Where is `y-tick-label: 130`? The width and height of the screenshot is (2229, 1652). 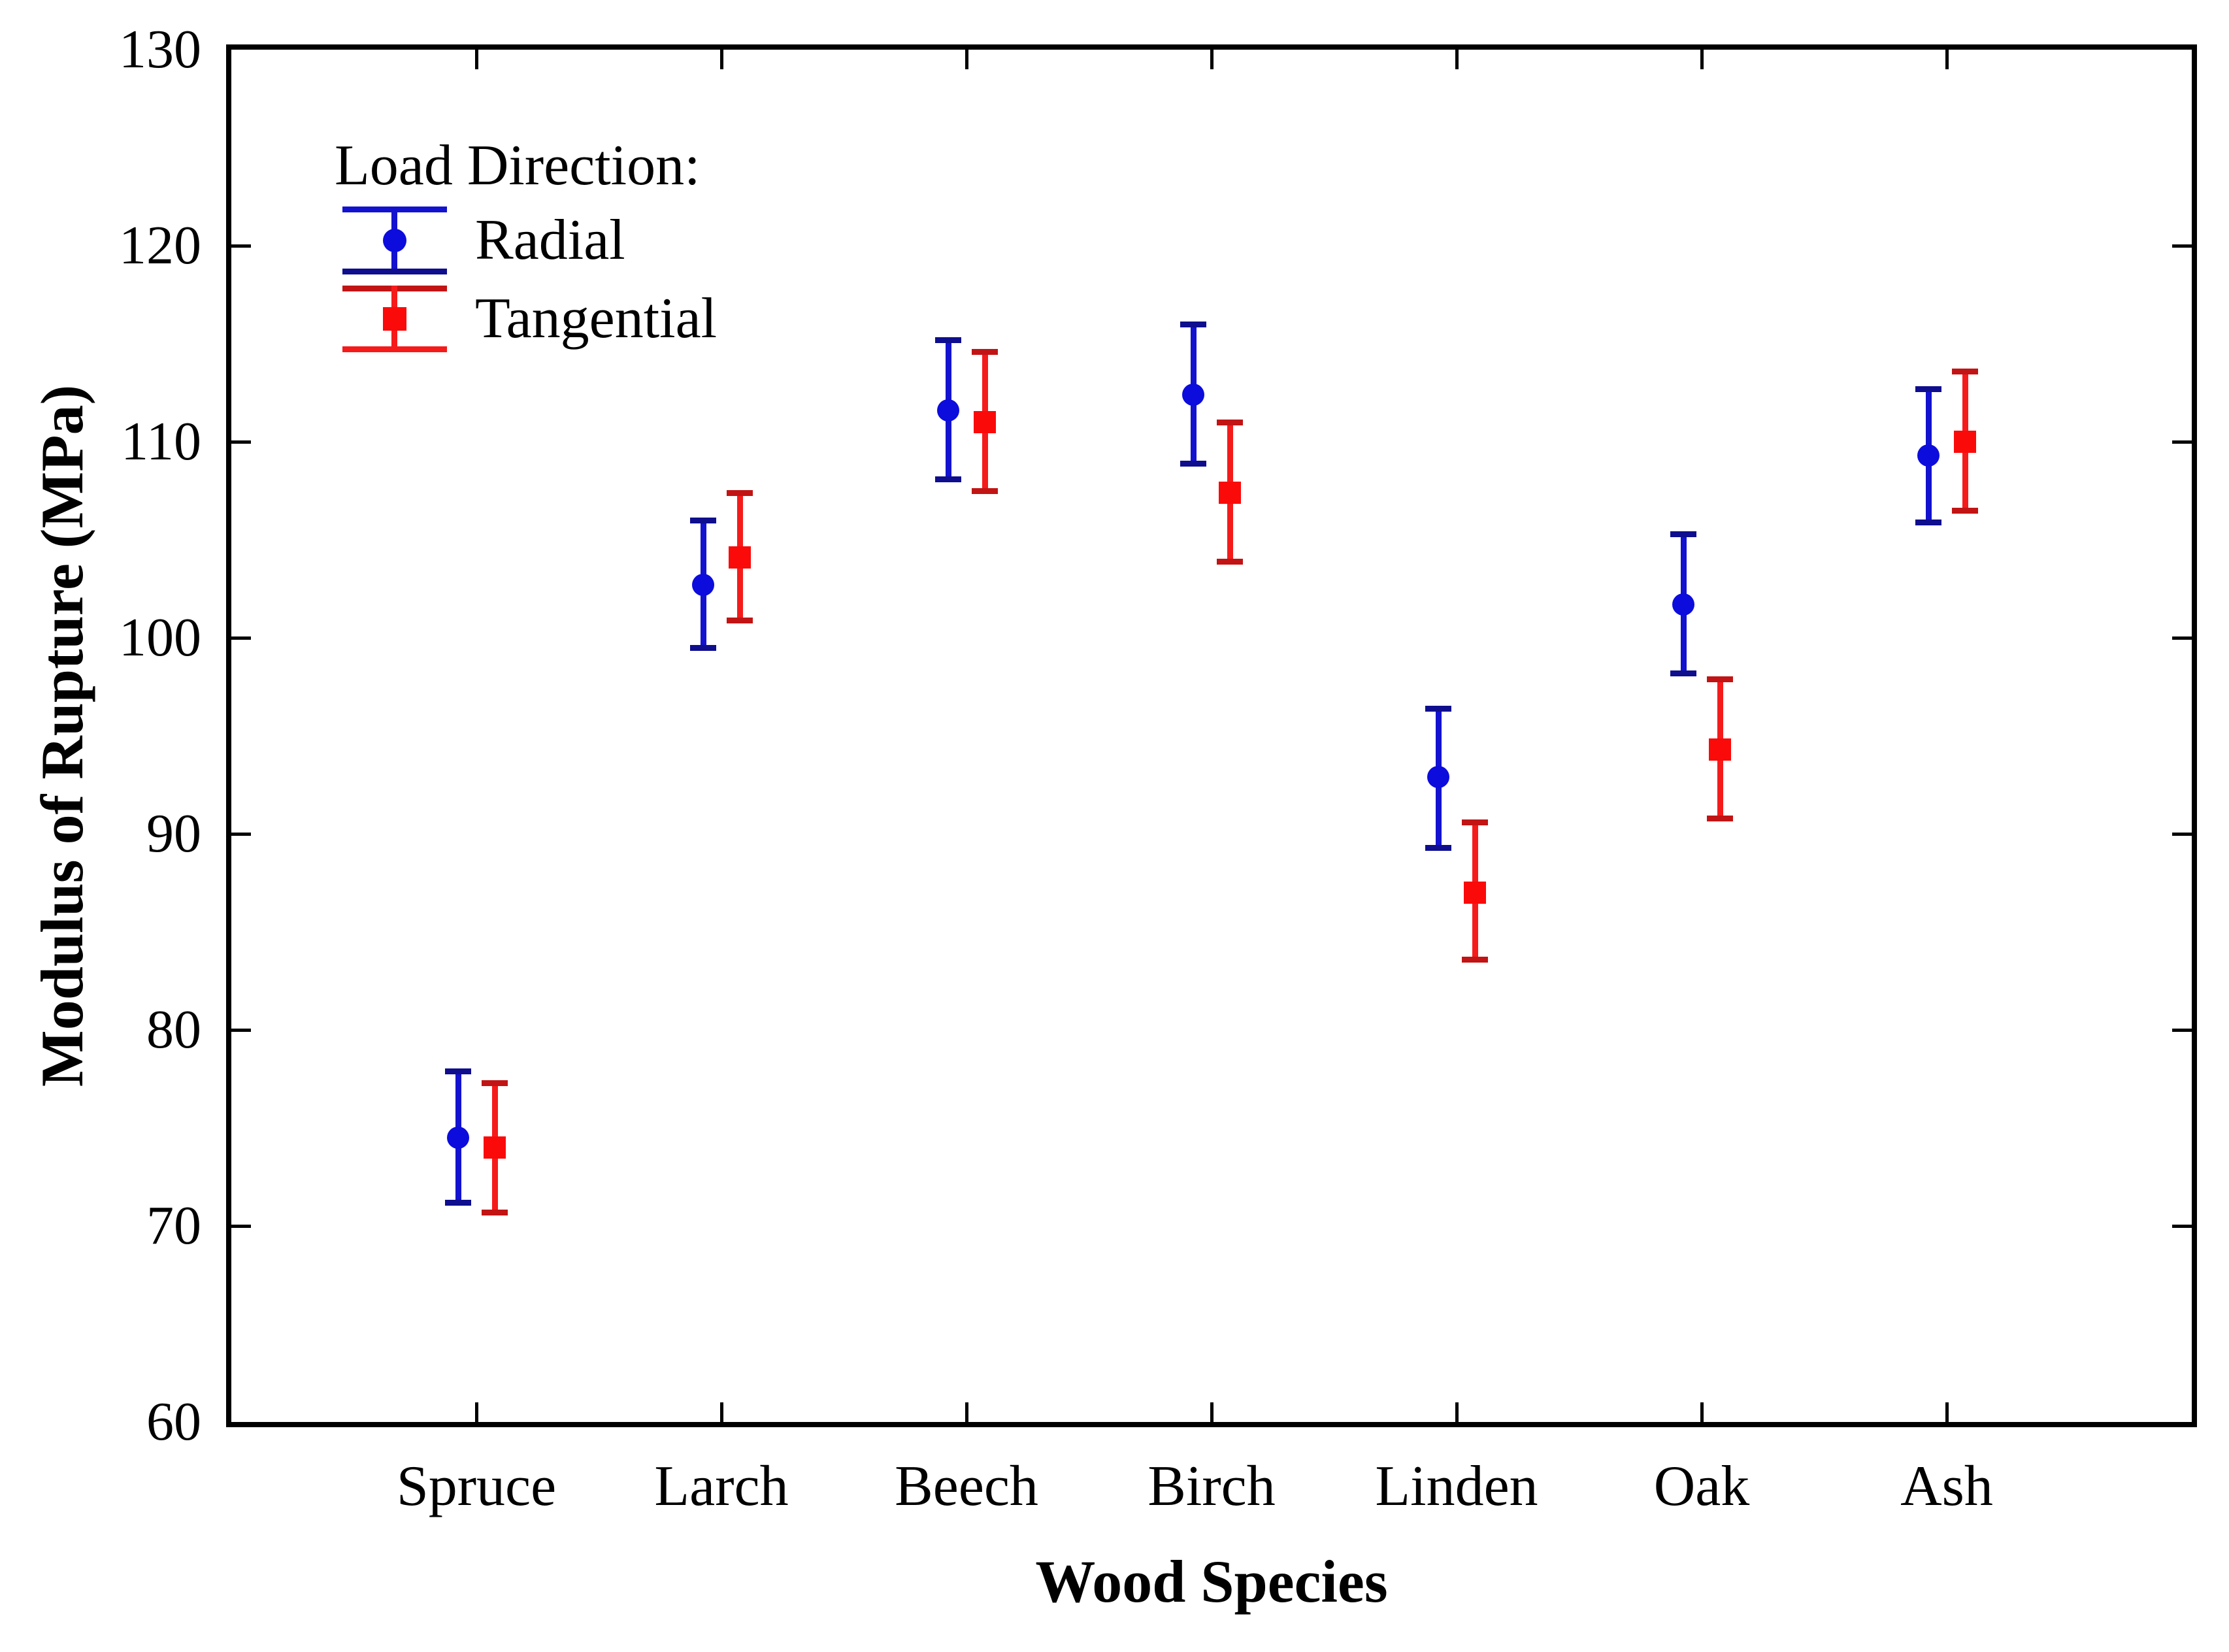 y-tick-label: 130 is located at coordinates (160, 49).